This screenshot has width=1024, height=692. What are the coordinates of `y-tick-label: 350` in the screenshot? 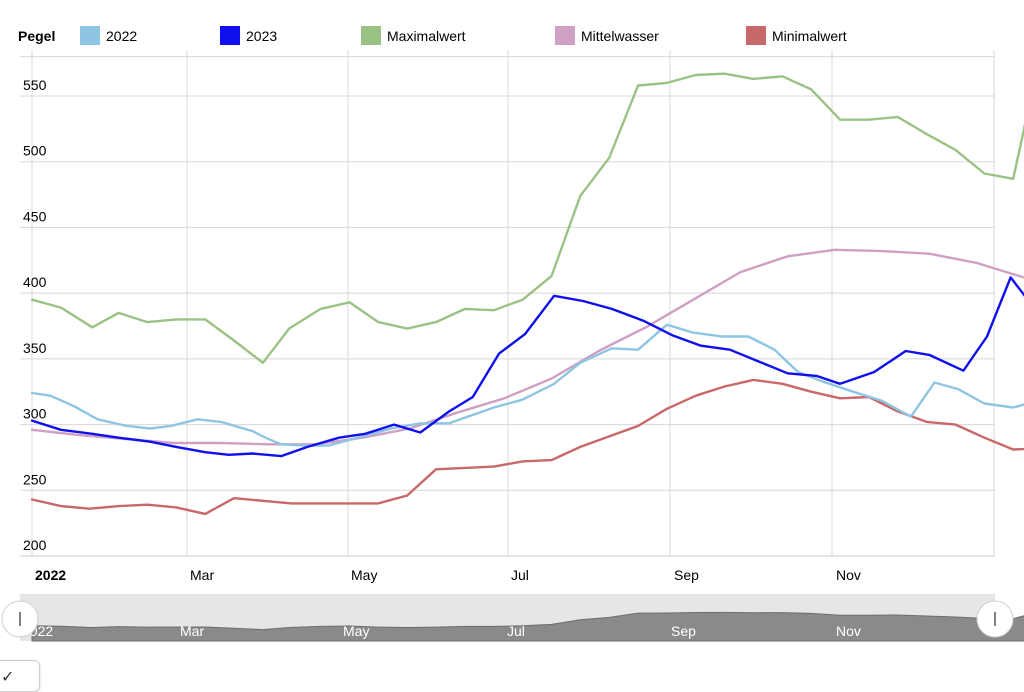 It's located at (35, 348).